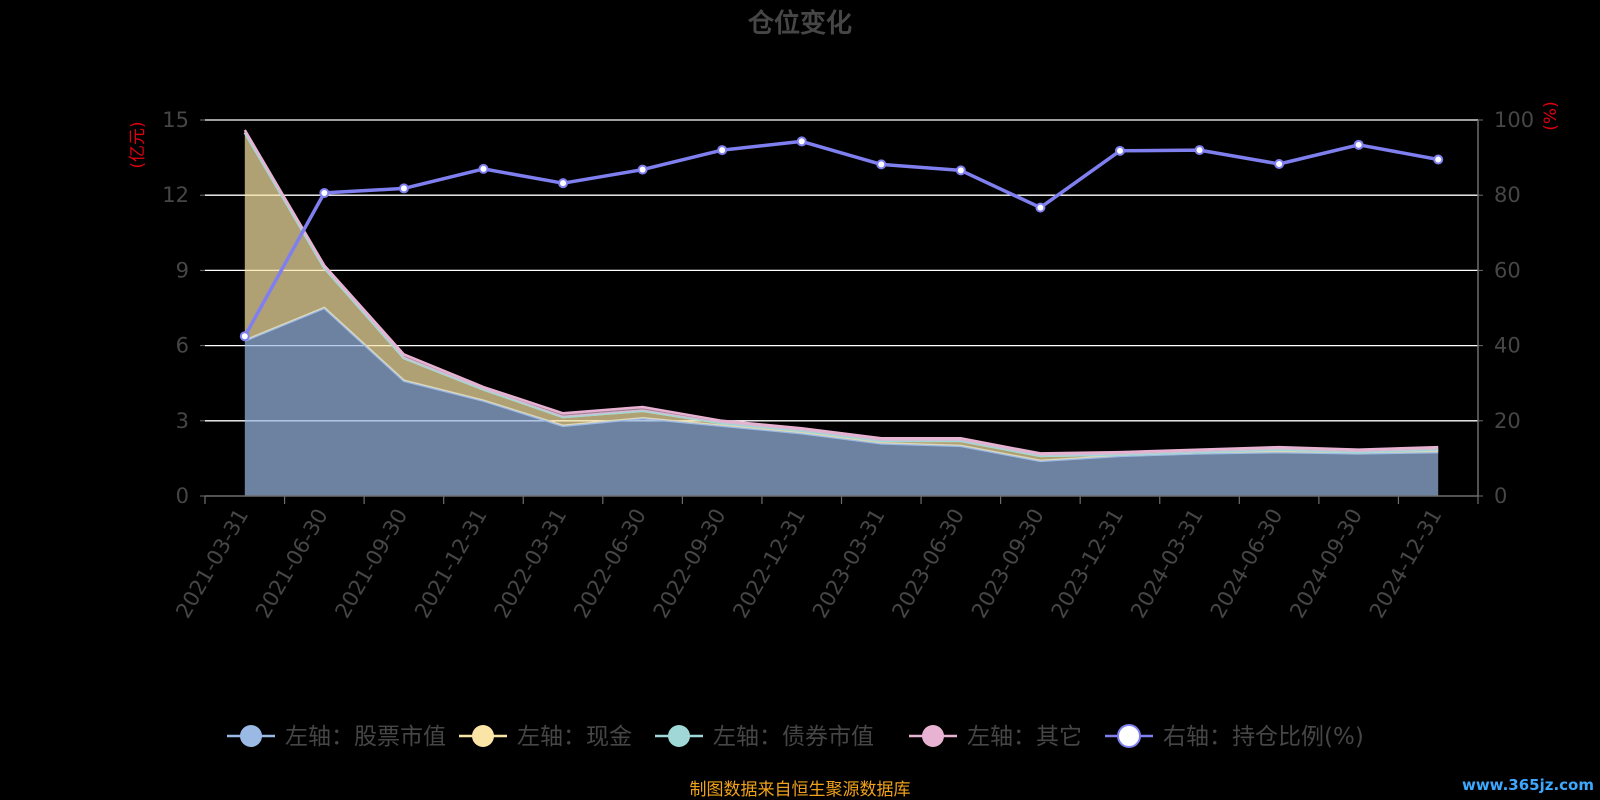 This screenshot has width=1600, height=800. I want to click on left-tick-label: 9, so click(182, 270).